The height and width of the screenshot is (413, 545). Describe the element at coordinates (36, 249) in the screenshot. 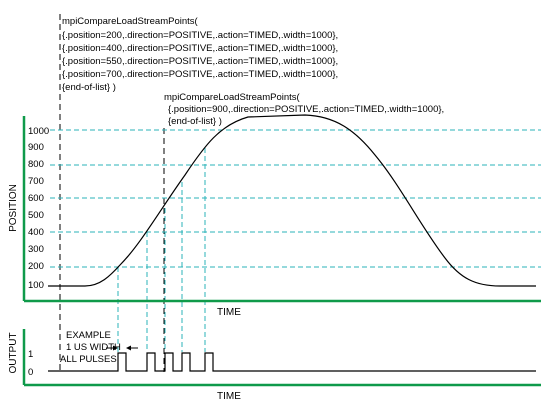

I see `tick-label-300: 300` at that location.